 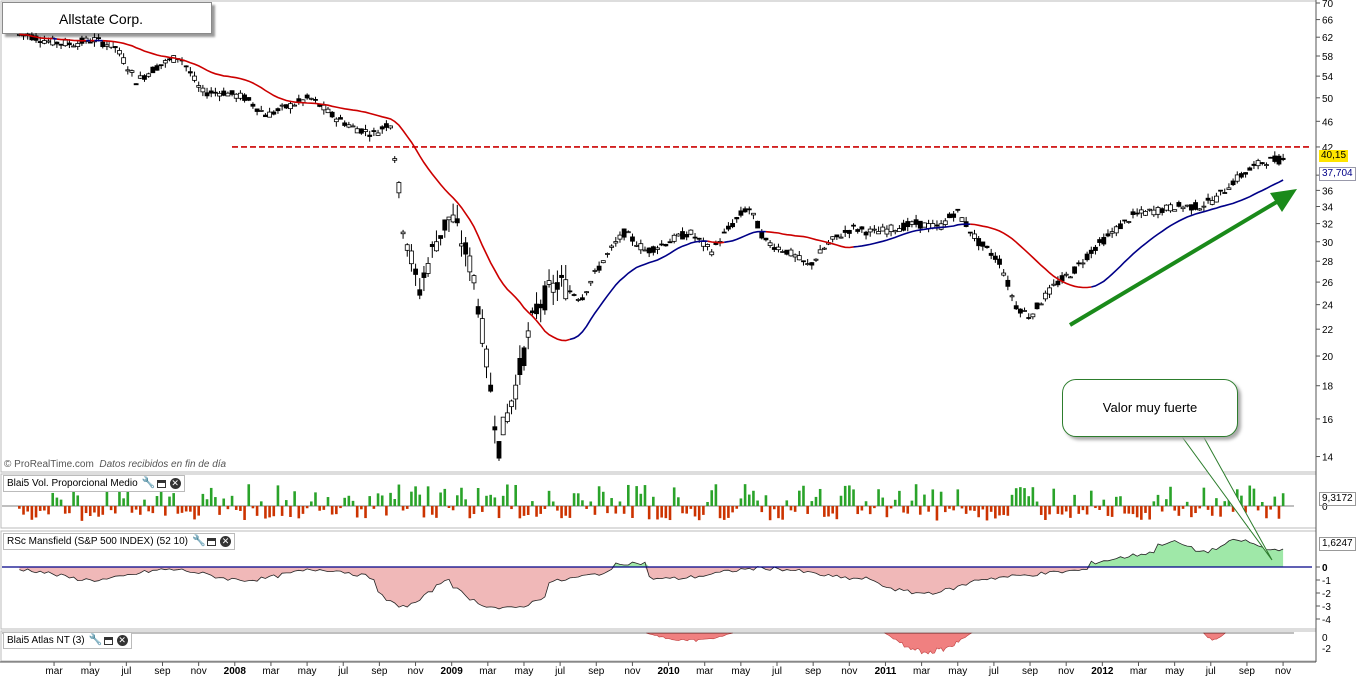 I want to click on trend-arrow-head, so click(x=1283, y=200).